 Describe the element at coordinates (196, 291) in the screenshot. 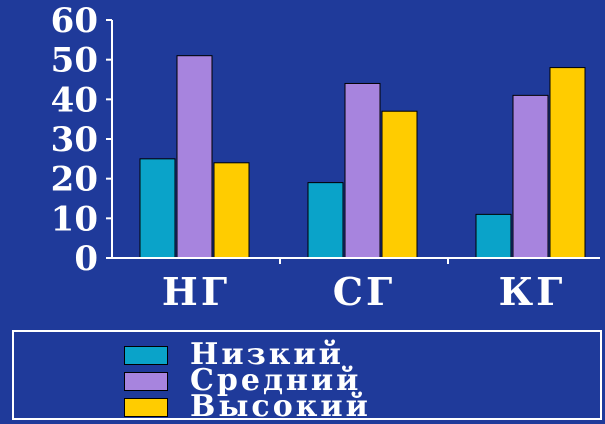

I see `category-label: НГ` at that location.